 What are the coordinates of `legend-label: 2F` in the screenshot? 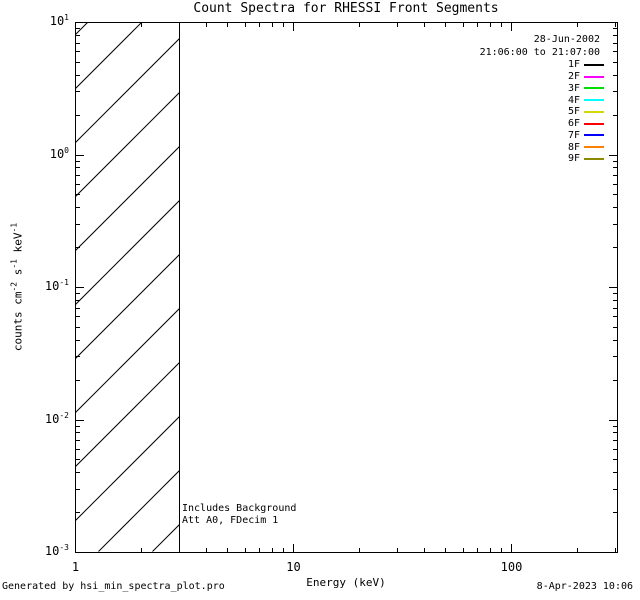 It's located at (573, 77).